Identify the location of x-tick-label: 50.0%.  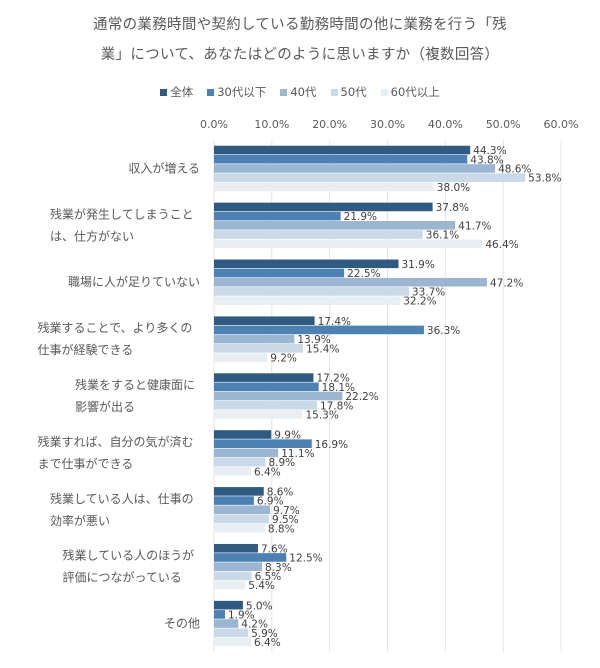
(503, 124).